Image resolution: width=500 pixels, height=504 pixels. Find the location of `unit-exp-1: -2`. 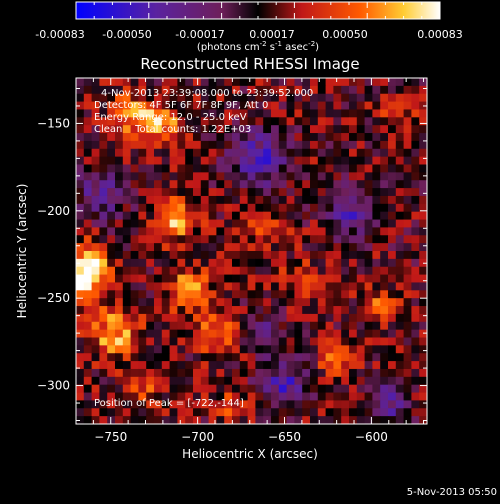

unit-exp-1: -2 is located at coordinates (263, 44).